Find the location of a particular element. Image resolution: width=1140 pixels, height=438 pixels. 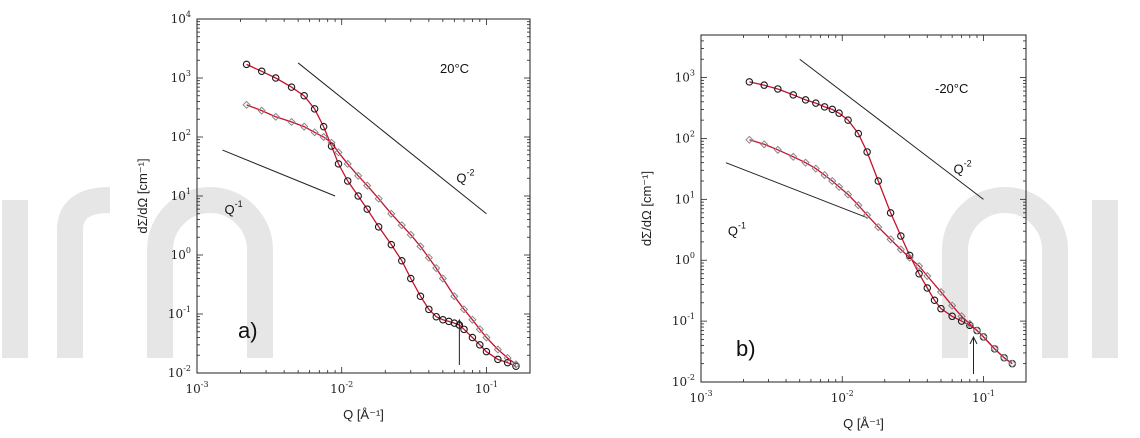

y-tick-label: 10² is located at coordinates (181, 136).